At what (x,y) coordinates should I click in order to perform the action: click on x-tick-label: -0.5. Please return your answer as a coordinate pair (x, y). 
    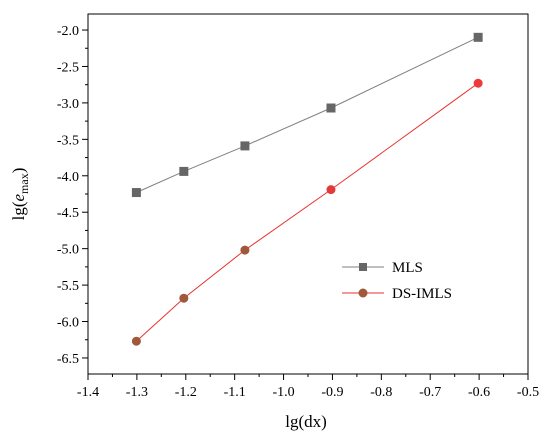
    Looking at the image, I should click on (528, 392).